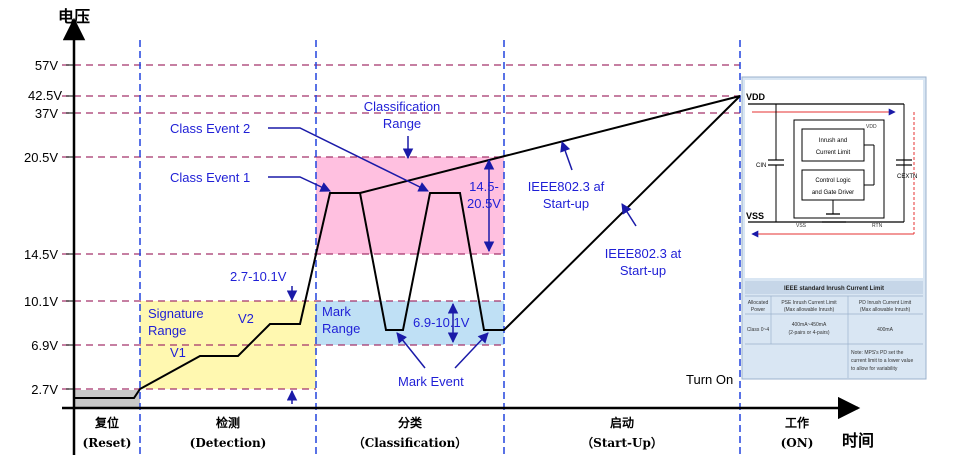 Image resolution: width=957 pixels, height=463 pixels. Describe the element at coordinates (858, 440) in the screenshot. I see `x-axis-title: 时间` at that location.